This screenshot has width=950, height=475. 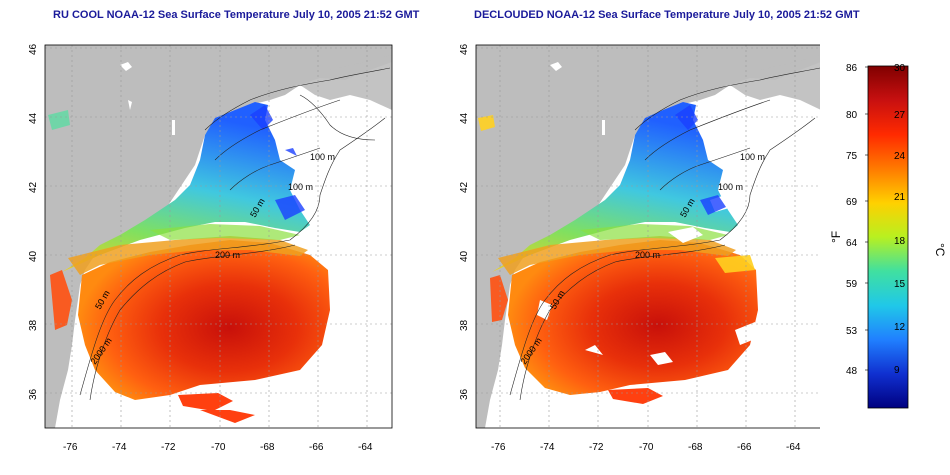 I want to click on f-tick: 69, so click(x=852, y=202).